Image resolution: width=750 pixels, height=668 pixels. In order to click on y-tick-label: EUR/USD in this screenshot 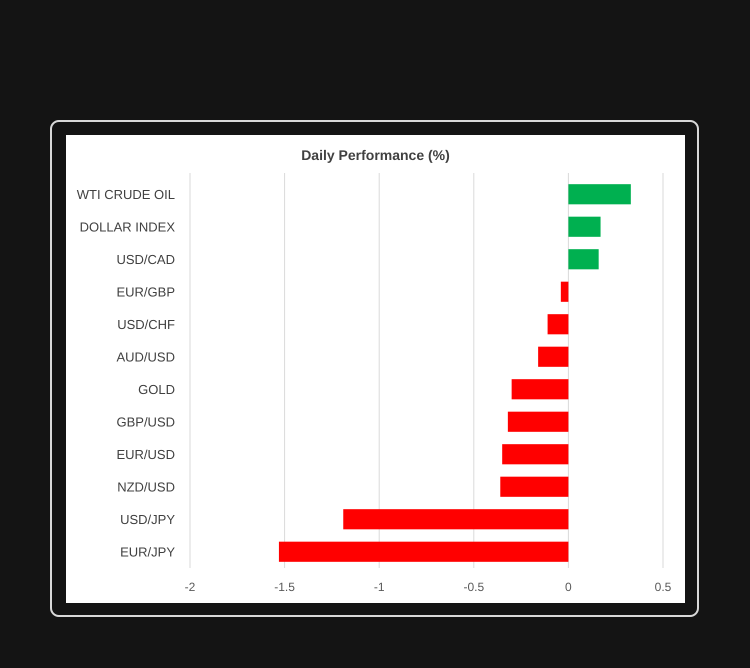, I will do `click(145, 454)`.